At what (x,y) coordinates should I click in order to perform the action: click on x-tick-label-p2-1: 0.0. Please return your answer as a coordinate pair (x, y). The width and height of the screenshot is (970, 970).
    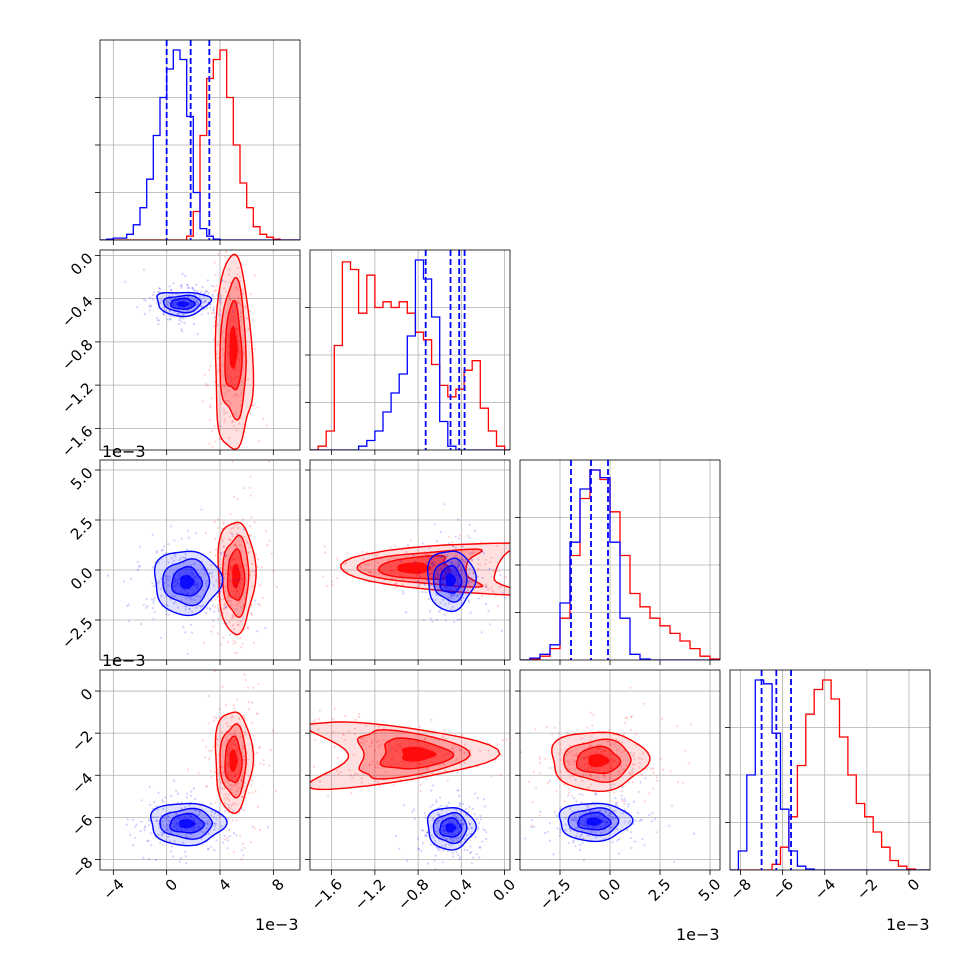
    Looking at the image, I should click on (610, 890).